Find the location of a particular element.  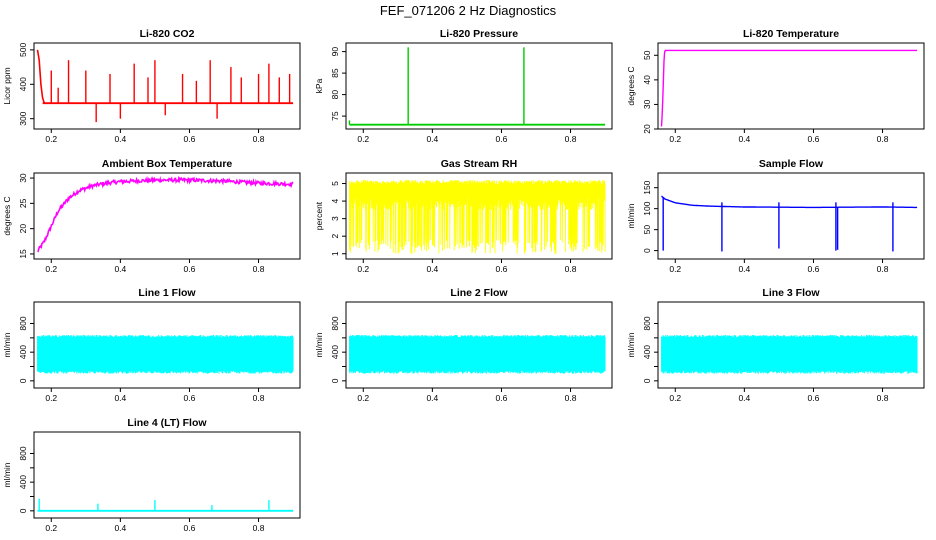

y-axis-label: degrees C is located at coordinates (631, 85).